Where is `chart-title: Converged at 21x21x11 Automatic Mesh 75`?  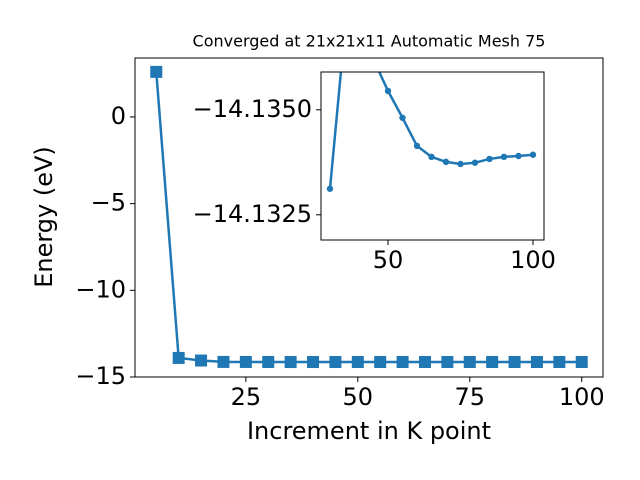 chart-title: Converged at 21x21x11 Automatic Mesh 75 is located at coordinates (369, 41).